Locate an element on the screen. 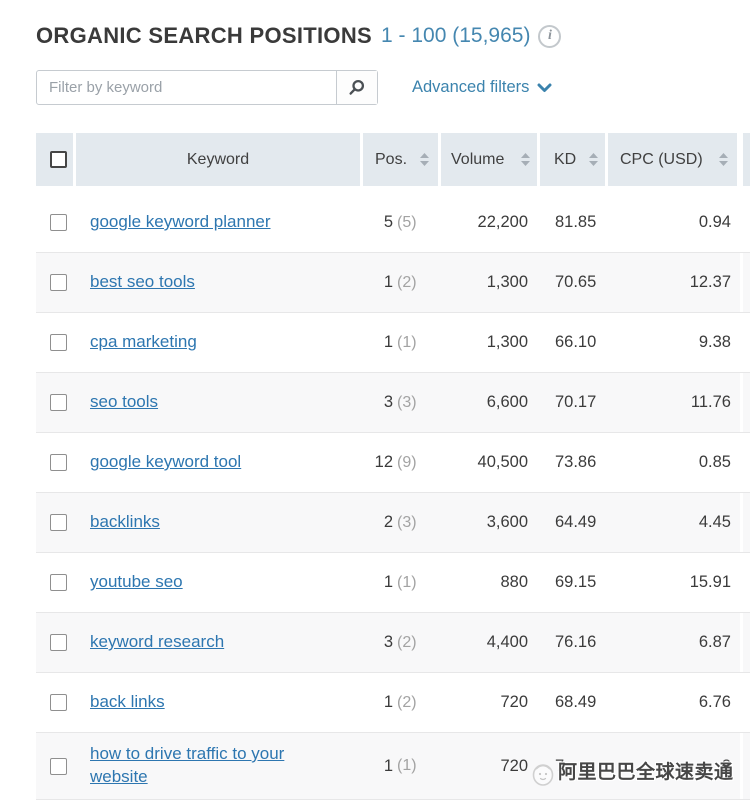 The image size is (750, 806). column-header-volume: Volume is located at coordinates (490, 159).